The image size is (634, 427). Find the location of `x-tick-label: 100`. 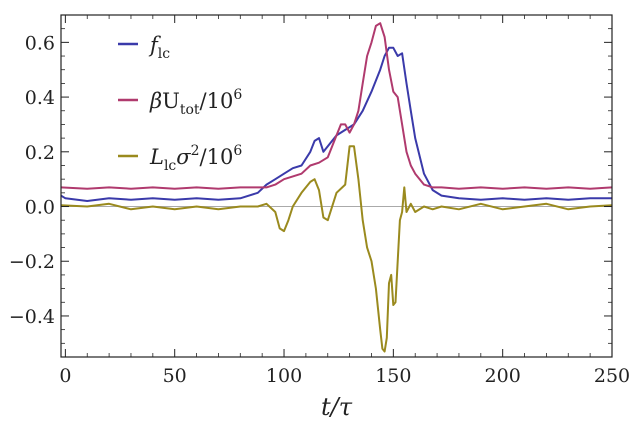

x-tick-label: 100 is located at coordinates (284, 376).